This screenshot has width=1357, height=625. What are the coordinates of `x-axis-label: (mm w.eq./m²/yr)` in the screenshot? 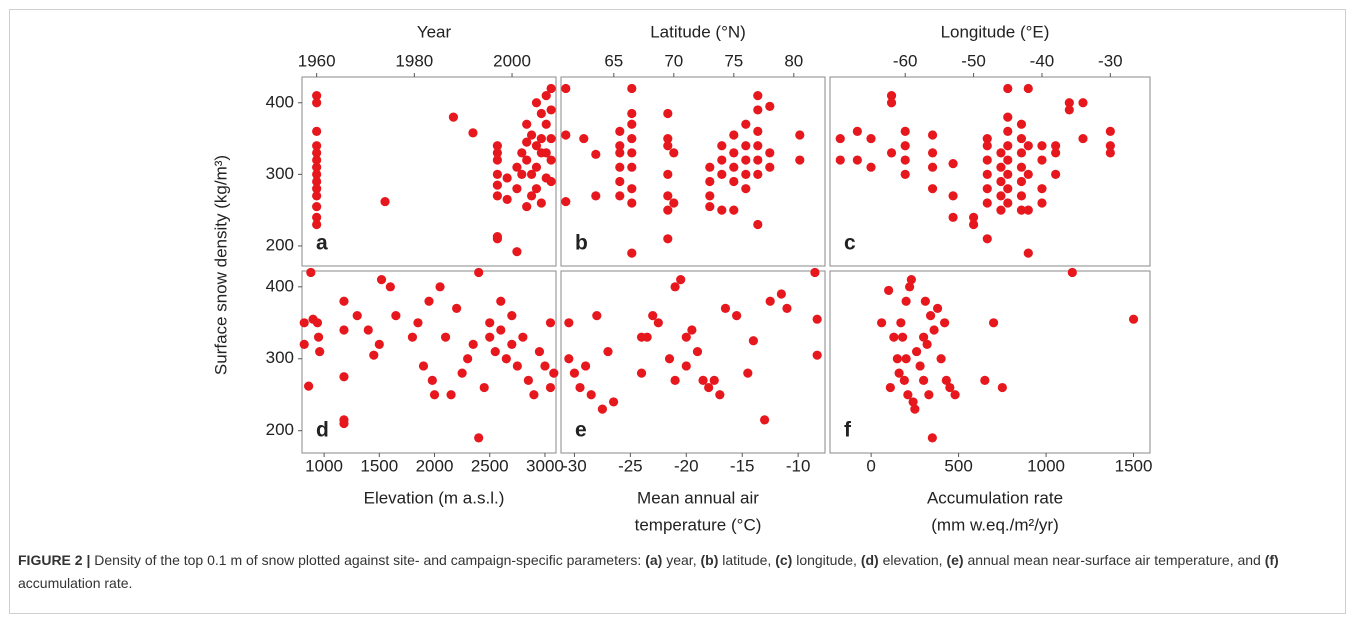 It's located at (995, 524).